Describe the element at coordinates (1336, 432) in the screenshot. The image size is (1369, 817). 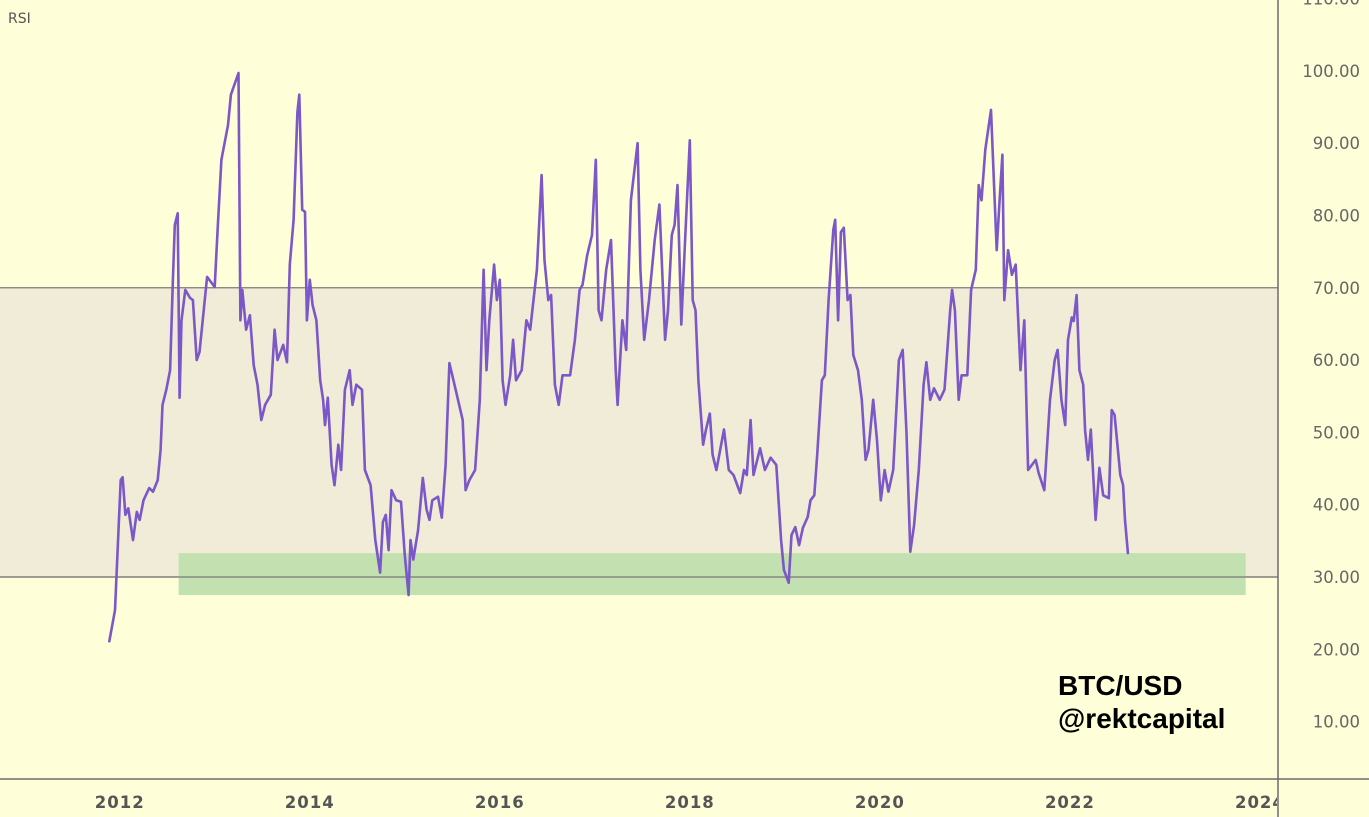
I see `y-tick-label: 50.00` at that location.